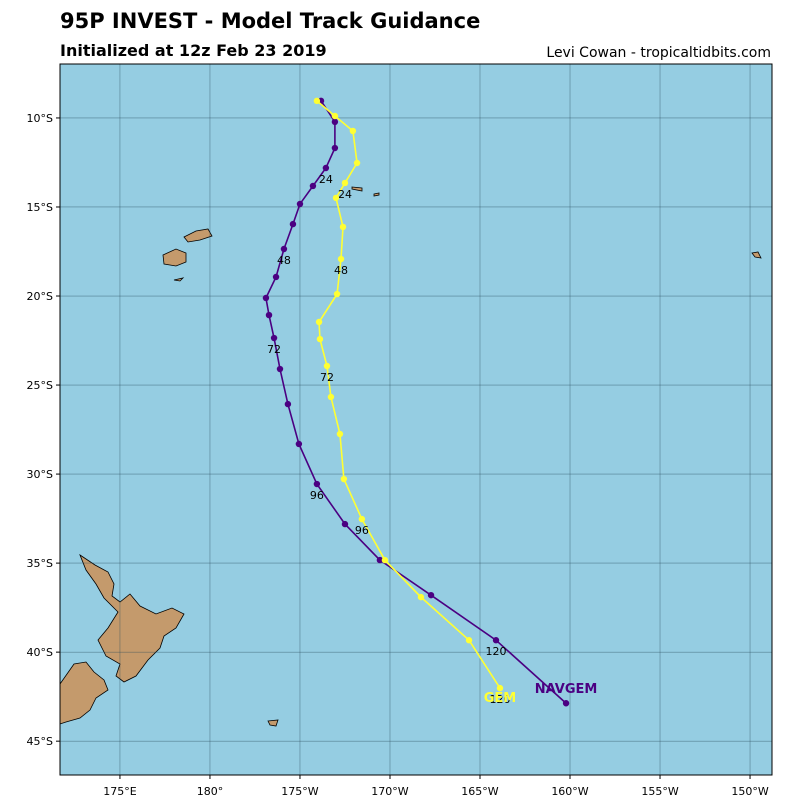  What do you see at coordinates (749, 791) in the screenshot?
I see `x-tick-label: 150°W` at bounding box center [749, 791].